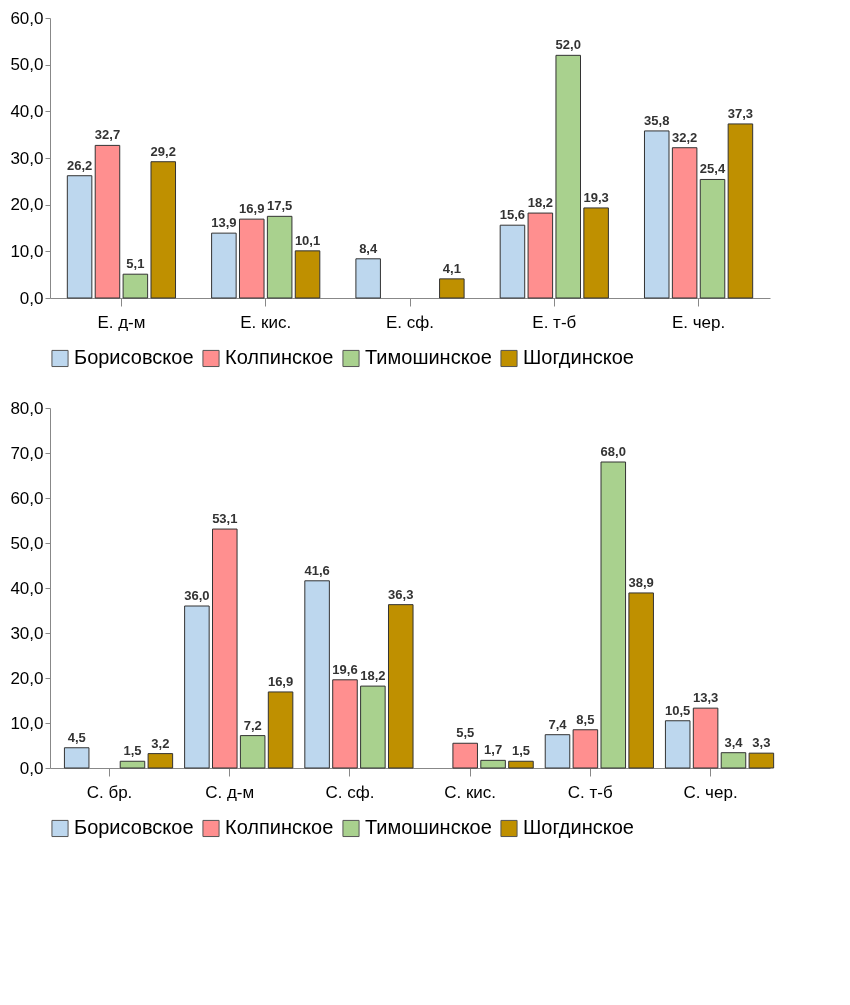 This screenshot has width=850, height=1005. I want to click on data-label: 25,4, so click(712, 169).